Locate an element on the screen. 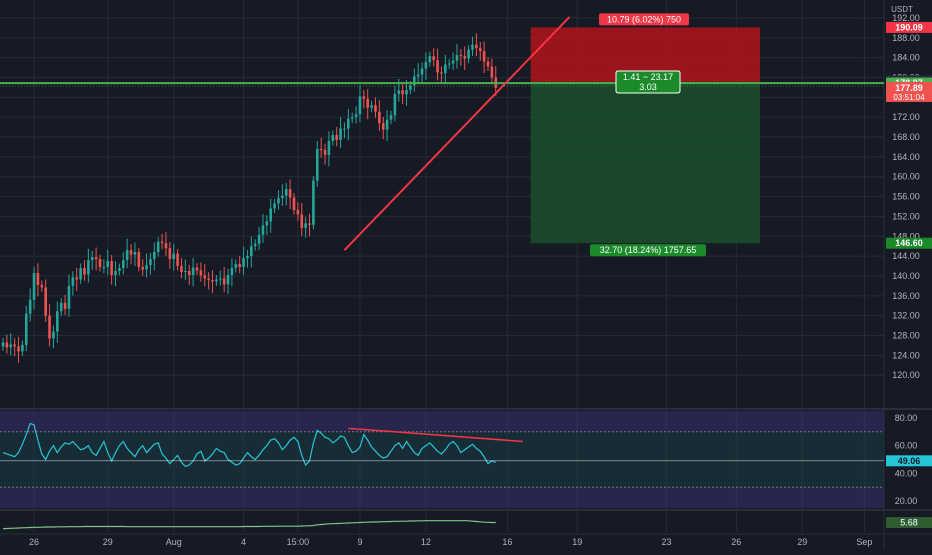  rising-trendline is located at coordinates (457, 133).